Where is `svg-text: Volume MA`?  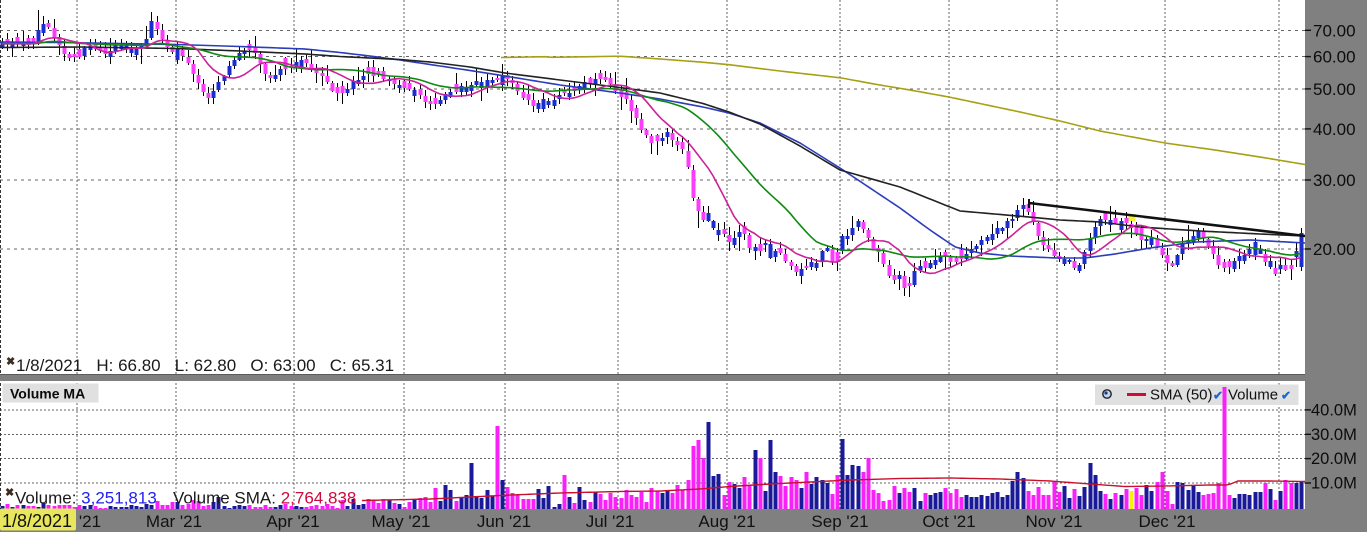 svg-text: Volume MA is located at coordinates (47, 394).